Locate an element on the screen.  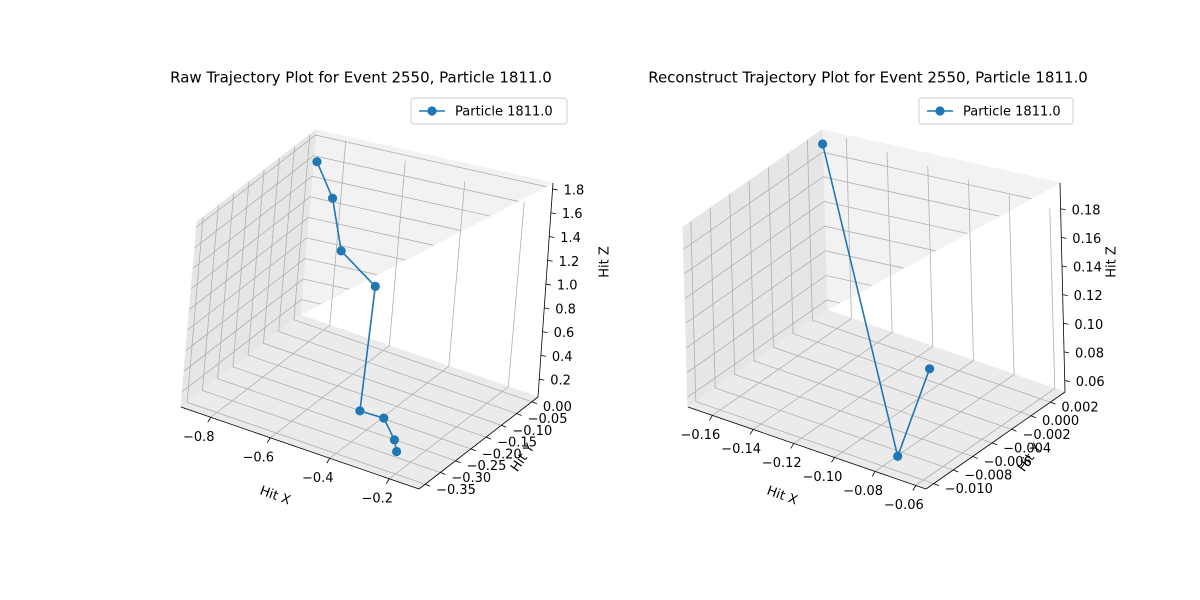
y-tick-label: −0.006 is located at coordinates (1008, 462).